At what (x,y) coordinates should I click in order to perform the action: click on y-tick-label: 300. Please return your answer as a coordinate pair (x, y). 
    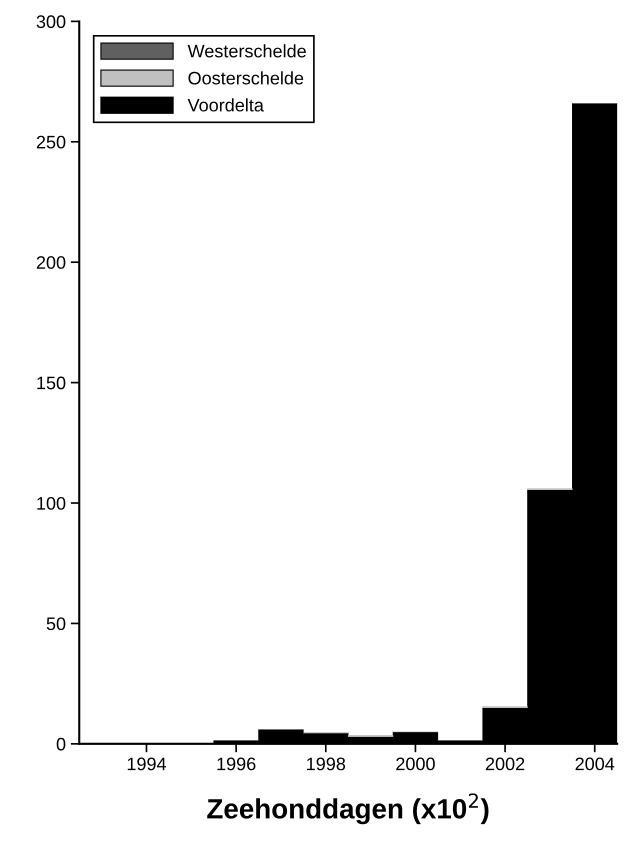
    Looking at the image, I should click on (51, 21).